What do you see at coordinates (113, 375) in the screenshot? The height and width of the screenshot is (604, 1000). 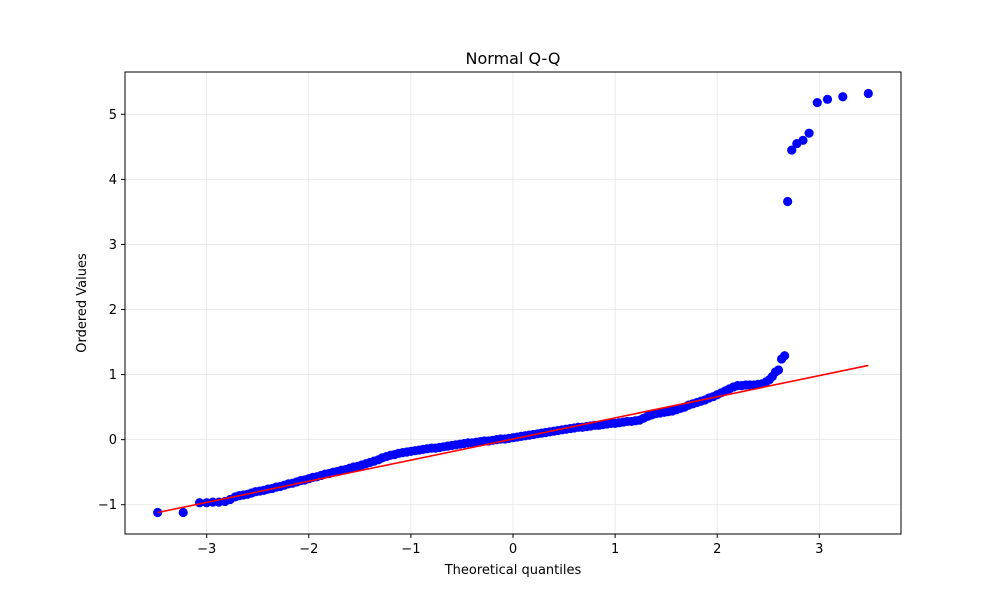 I see `y-tick-label: 1` at bounding box center [113, 375].